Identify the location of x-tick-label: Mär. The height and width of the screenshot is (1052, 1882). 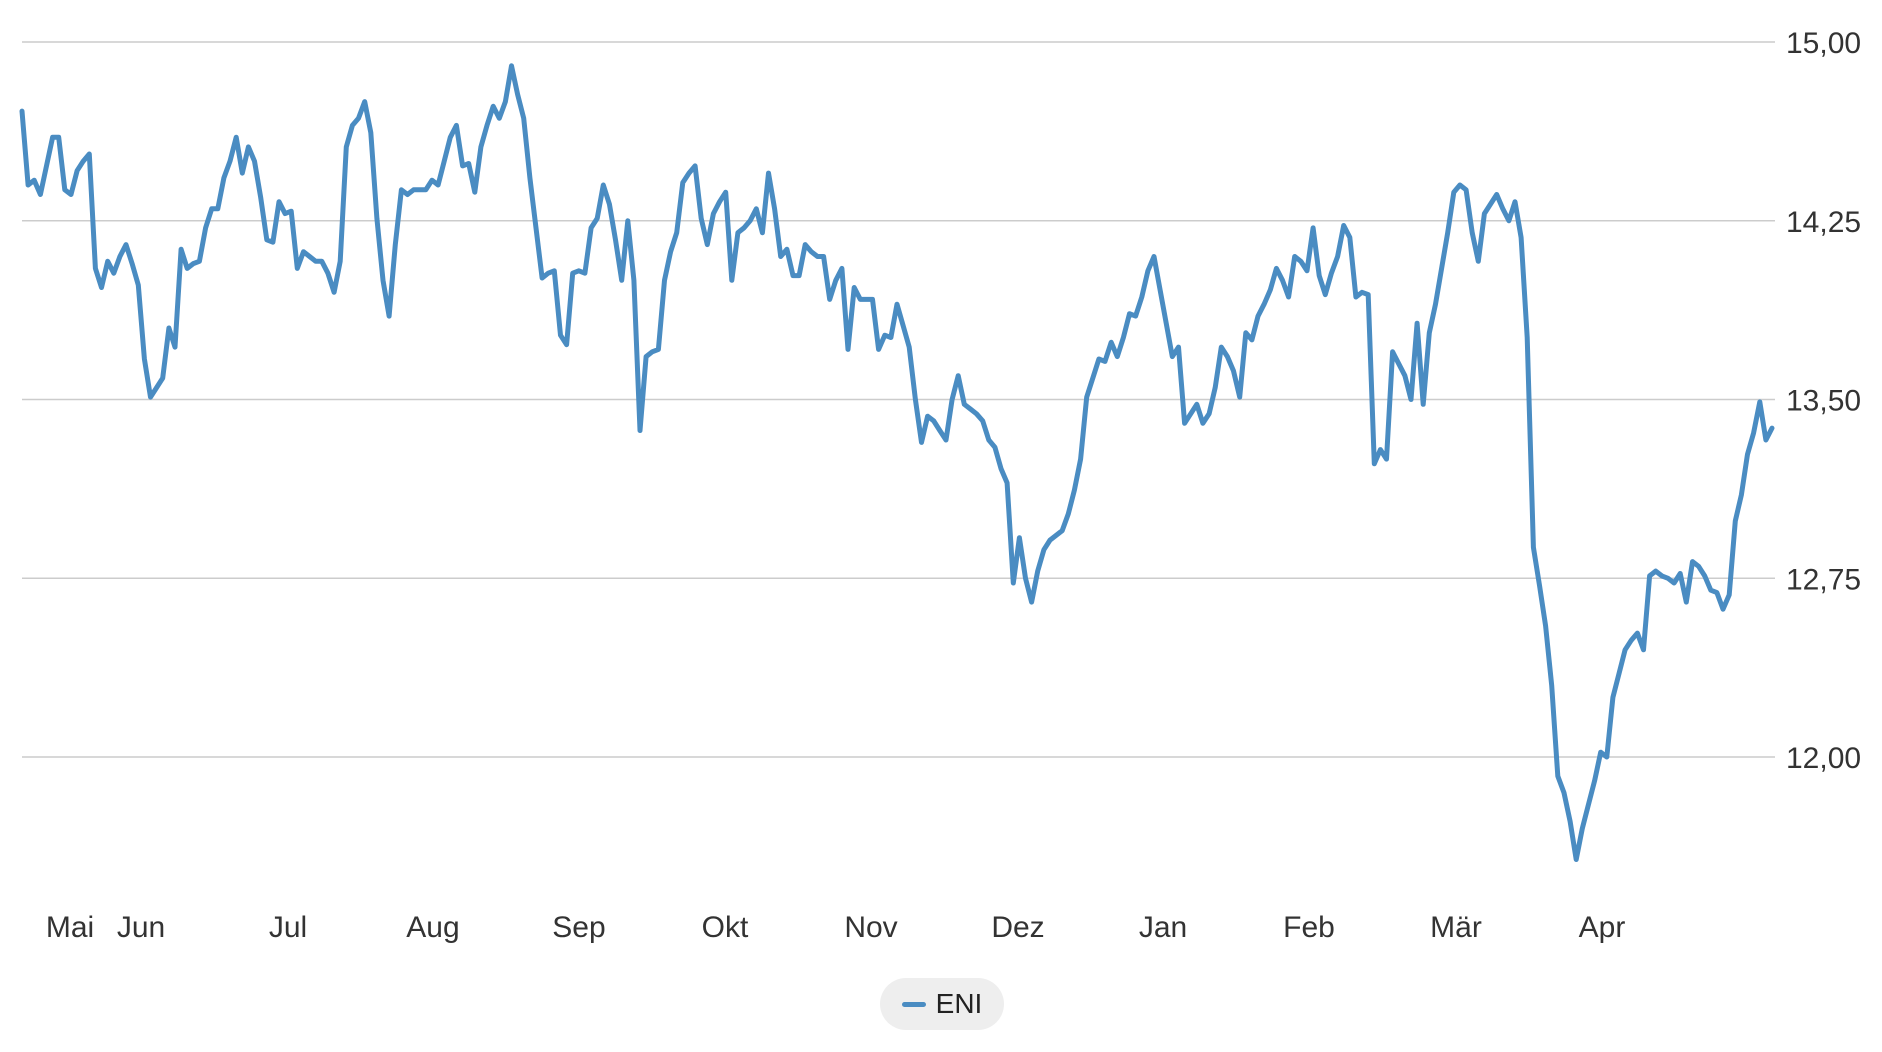
(1456, 927).